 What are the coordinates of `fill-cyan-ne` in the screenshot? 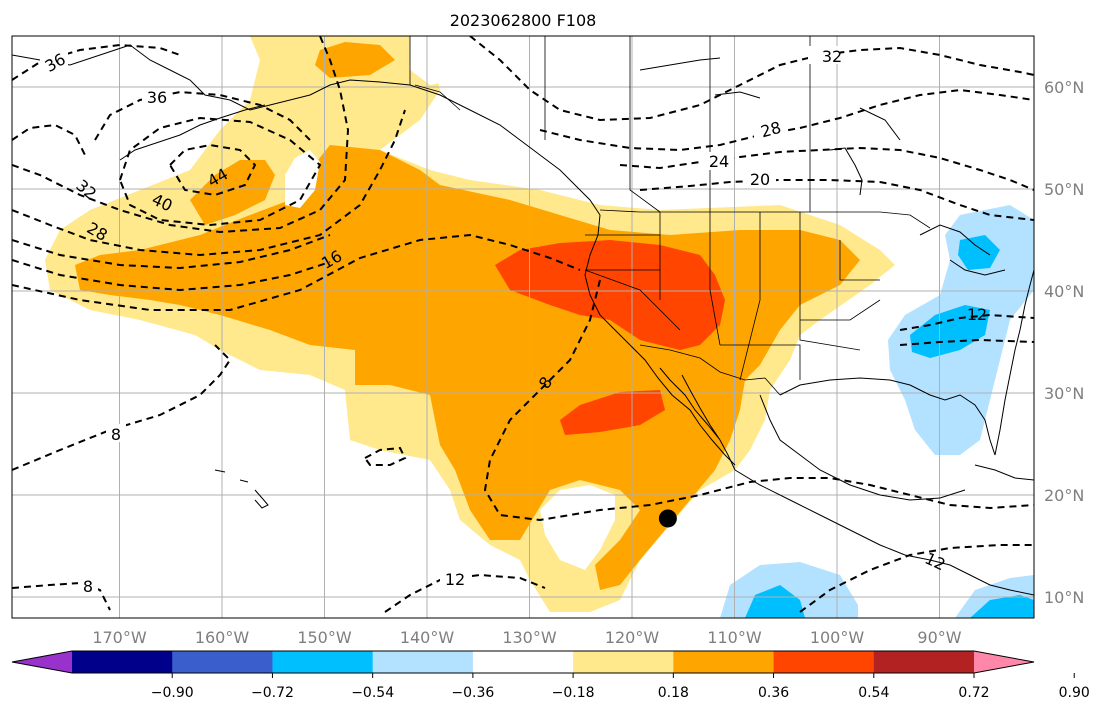 It's located at (979, 252).